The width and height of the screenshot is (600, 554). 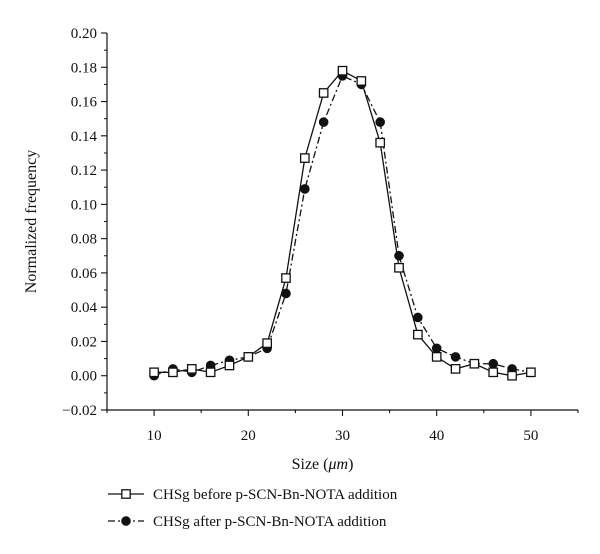 What do you see at coordinates (84, 34) in the screenshot?
I see `y-tick-label: 0.20` at bounding box center [84, 34].